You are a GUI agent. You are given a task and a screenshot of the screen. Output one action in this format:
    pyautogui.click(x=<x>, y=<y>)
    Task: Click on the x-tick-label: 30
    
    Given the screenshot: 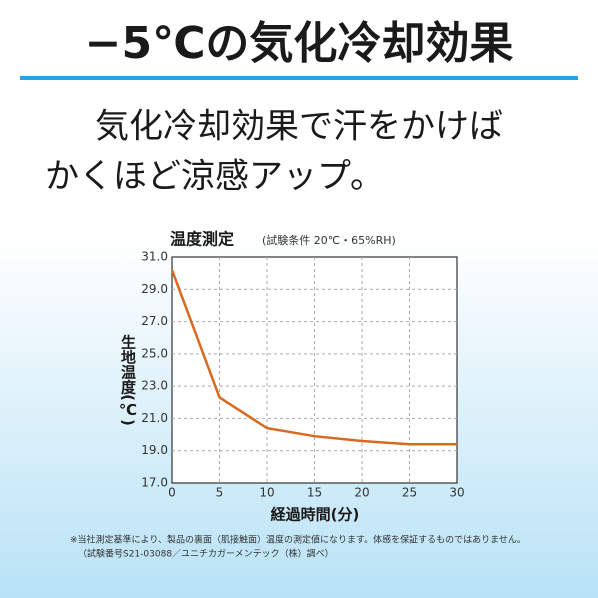 What is the action you would take?
    pyautogui.click(x=456, y=493)
    